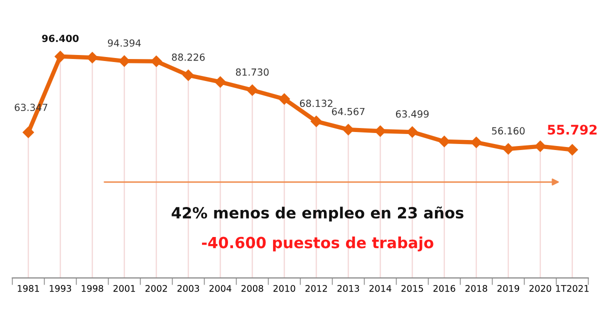  Describe the element at coordinates (444, 288) in the screenshot. I see `x-tick-label: 2016` at that location.